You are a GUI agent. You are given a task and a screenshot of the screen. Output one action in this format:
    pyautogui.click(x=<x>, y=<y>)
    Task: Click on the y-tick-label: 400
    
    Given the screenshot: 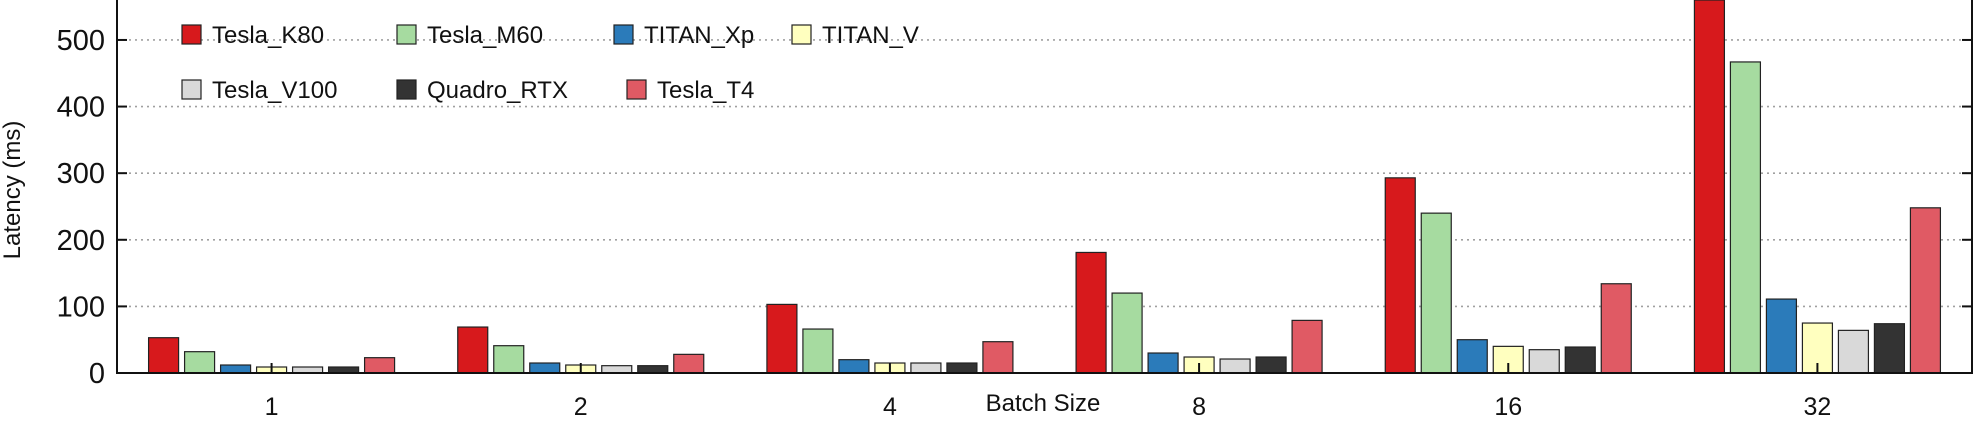 What is the action you would take?
    pyautogui.click(x=81, y=108)
    